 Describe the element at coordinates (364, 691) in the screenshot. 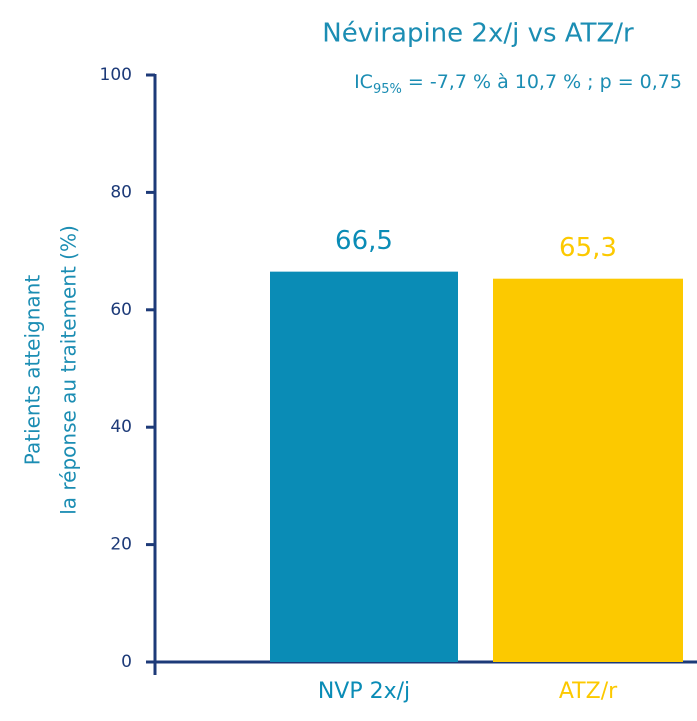

I see `x-tick-label: NVP 2x/j` at that location.